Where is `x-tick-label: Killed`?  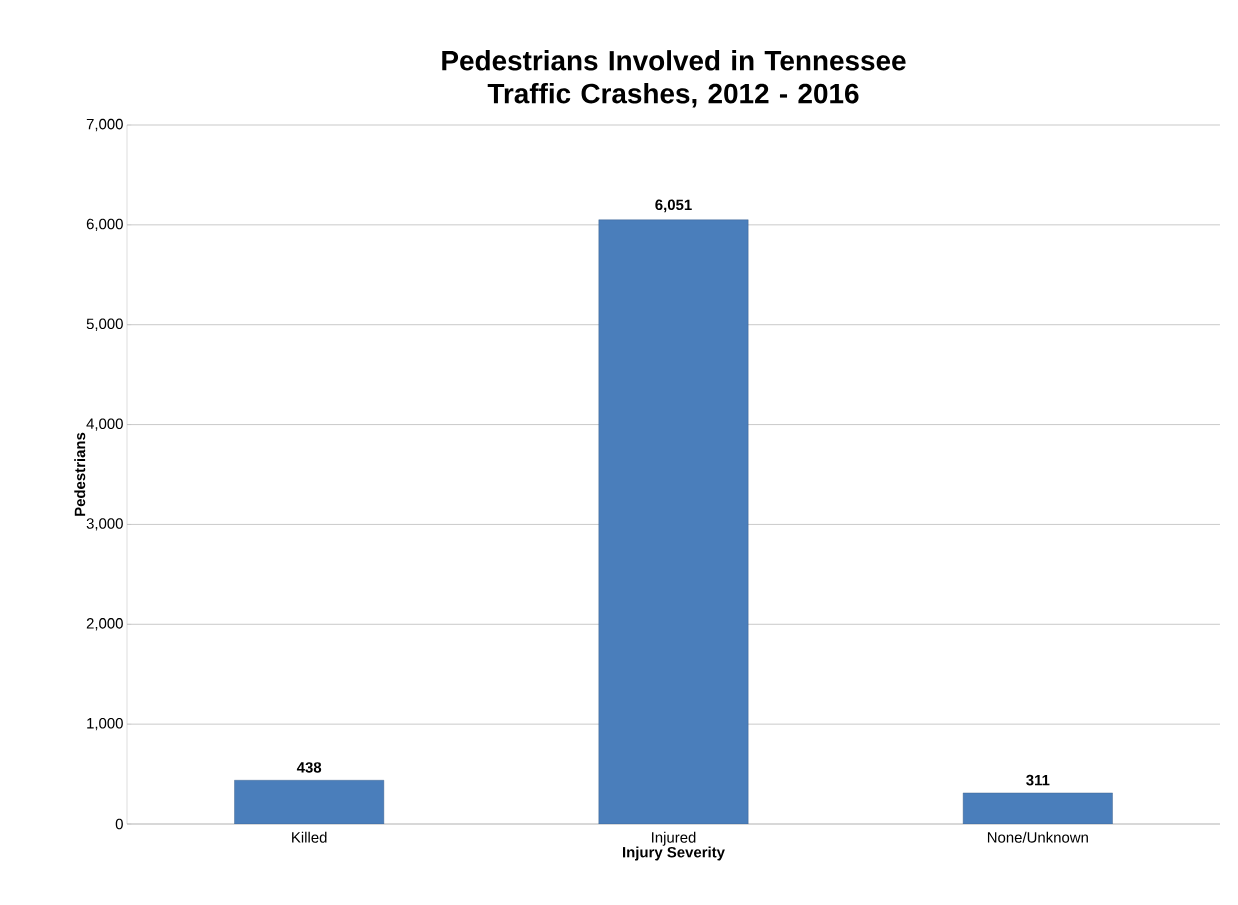 x-tick-label: Killed is located at coordinates (309, 837).